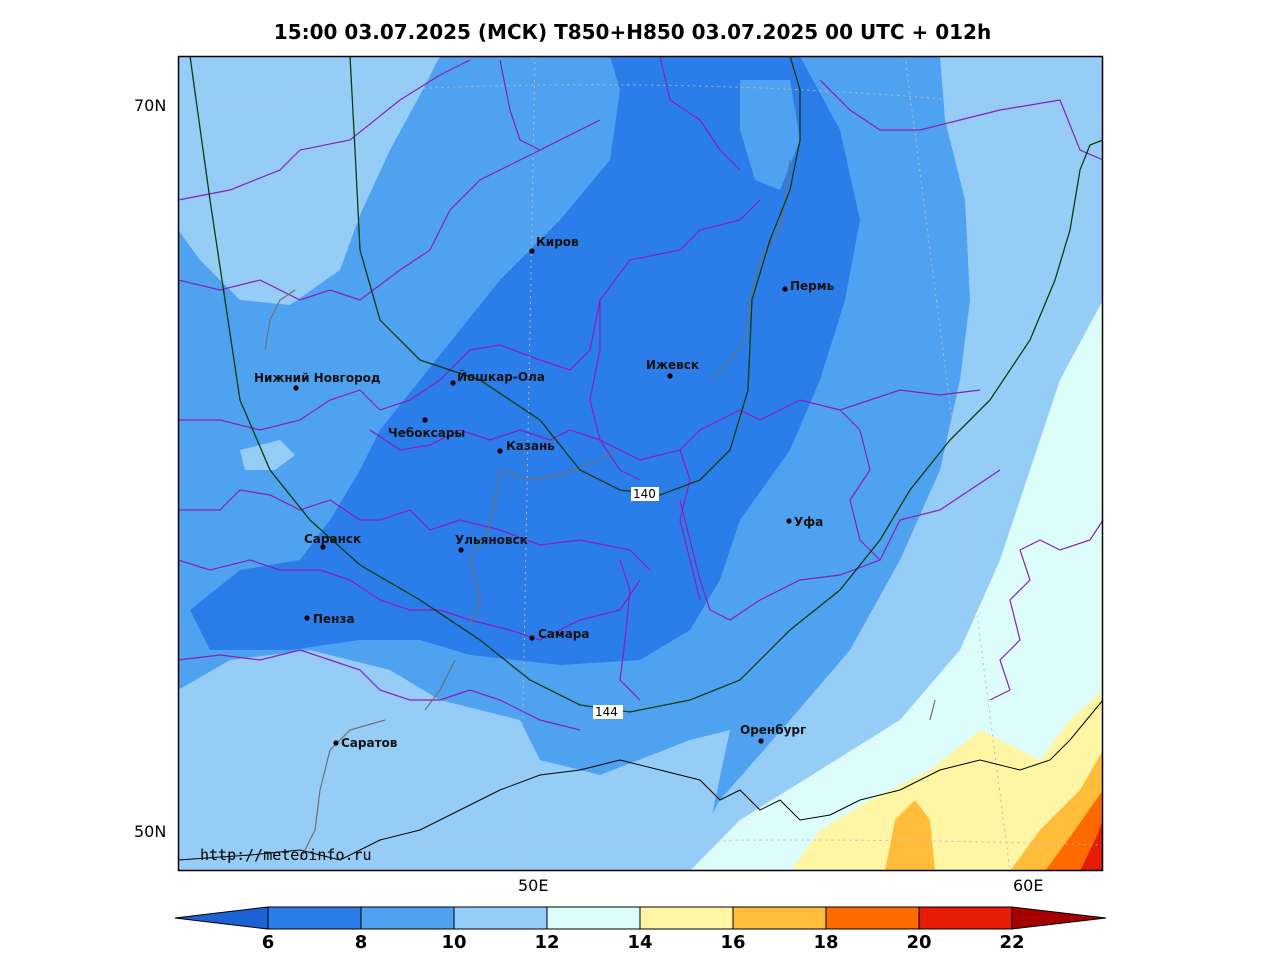 This screenshot has width=1281, height=963. I want to click on band-12-14-north, so click(309, 180).